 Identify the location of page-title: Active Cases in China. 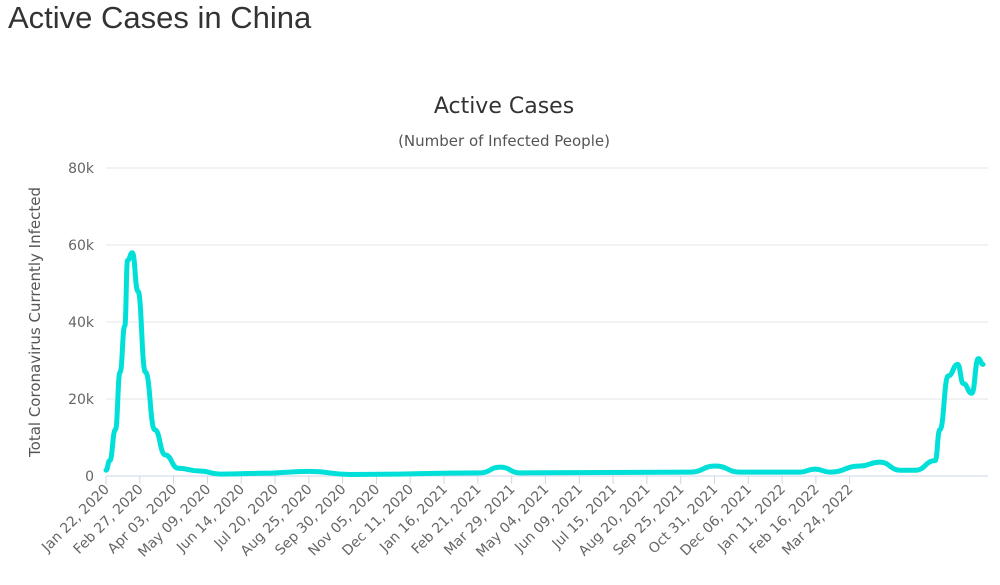
(160, 17).